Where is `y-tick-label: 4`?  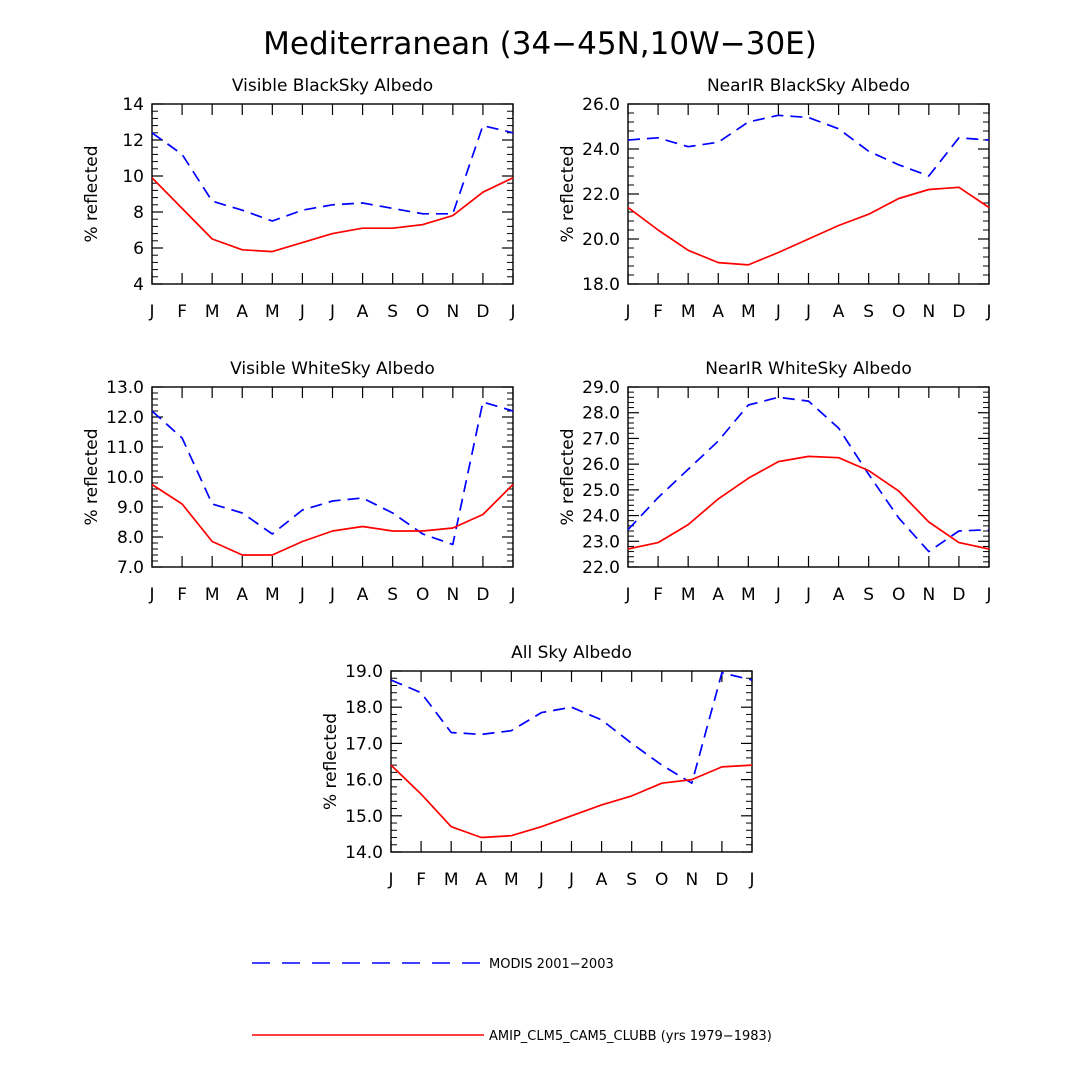 y-tick-label: 4 is located at coordinates (138, 285).